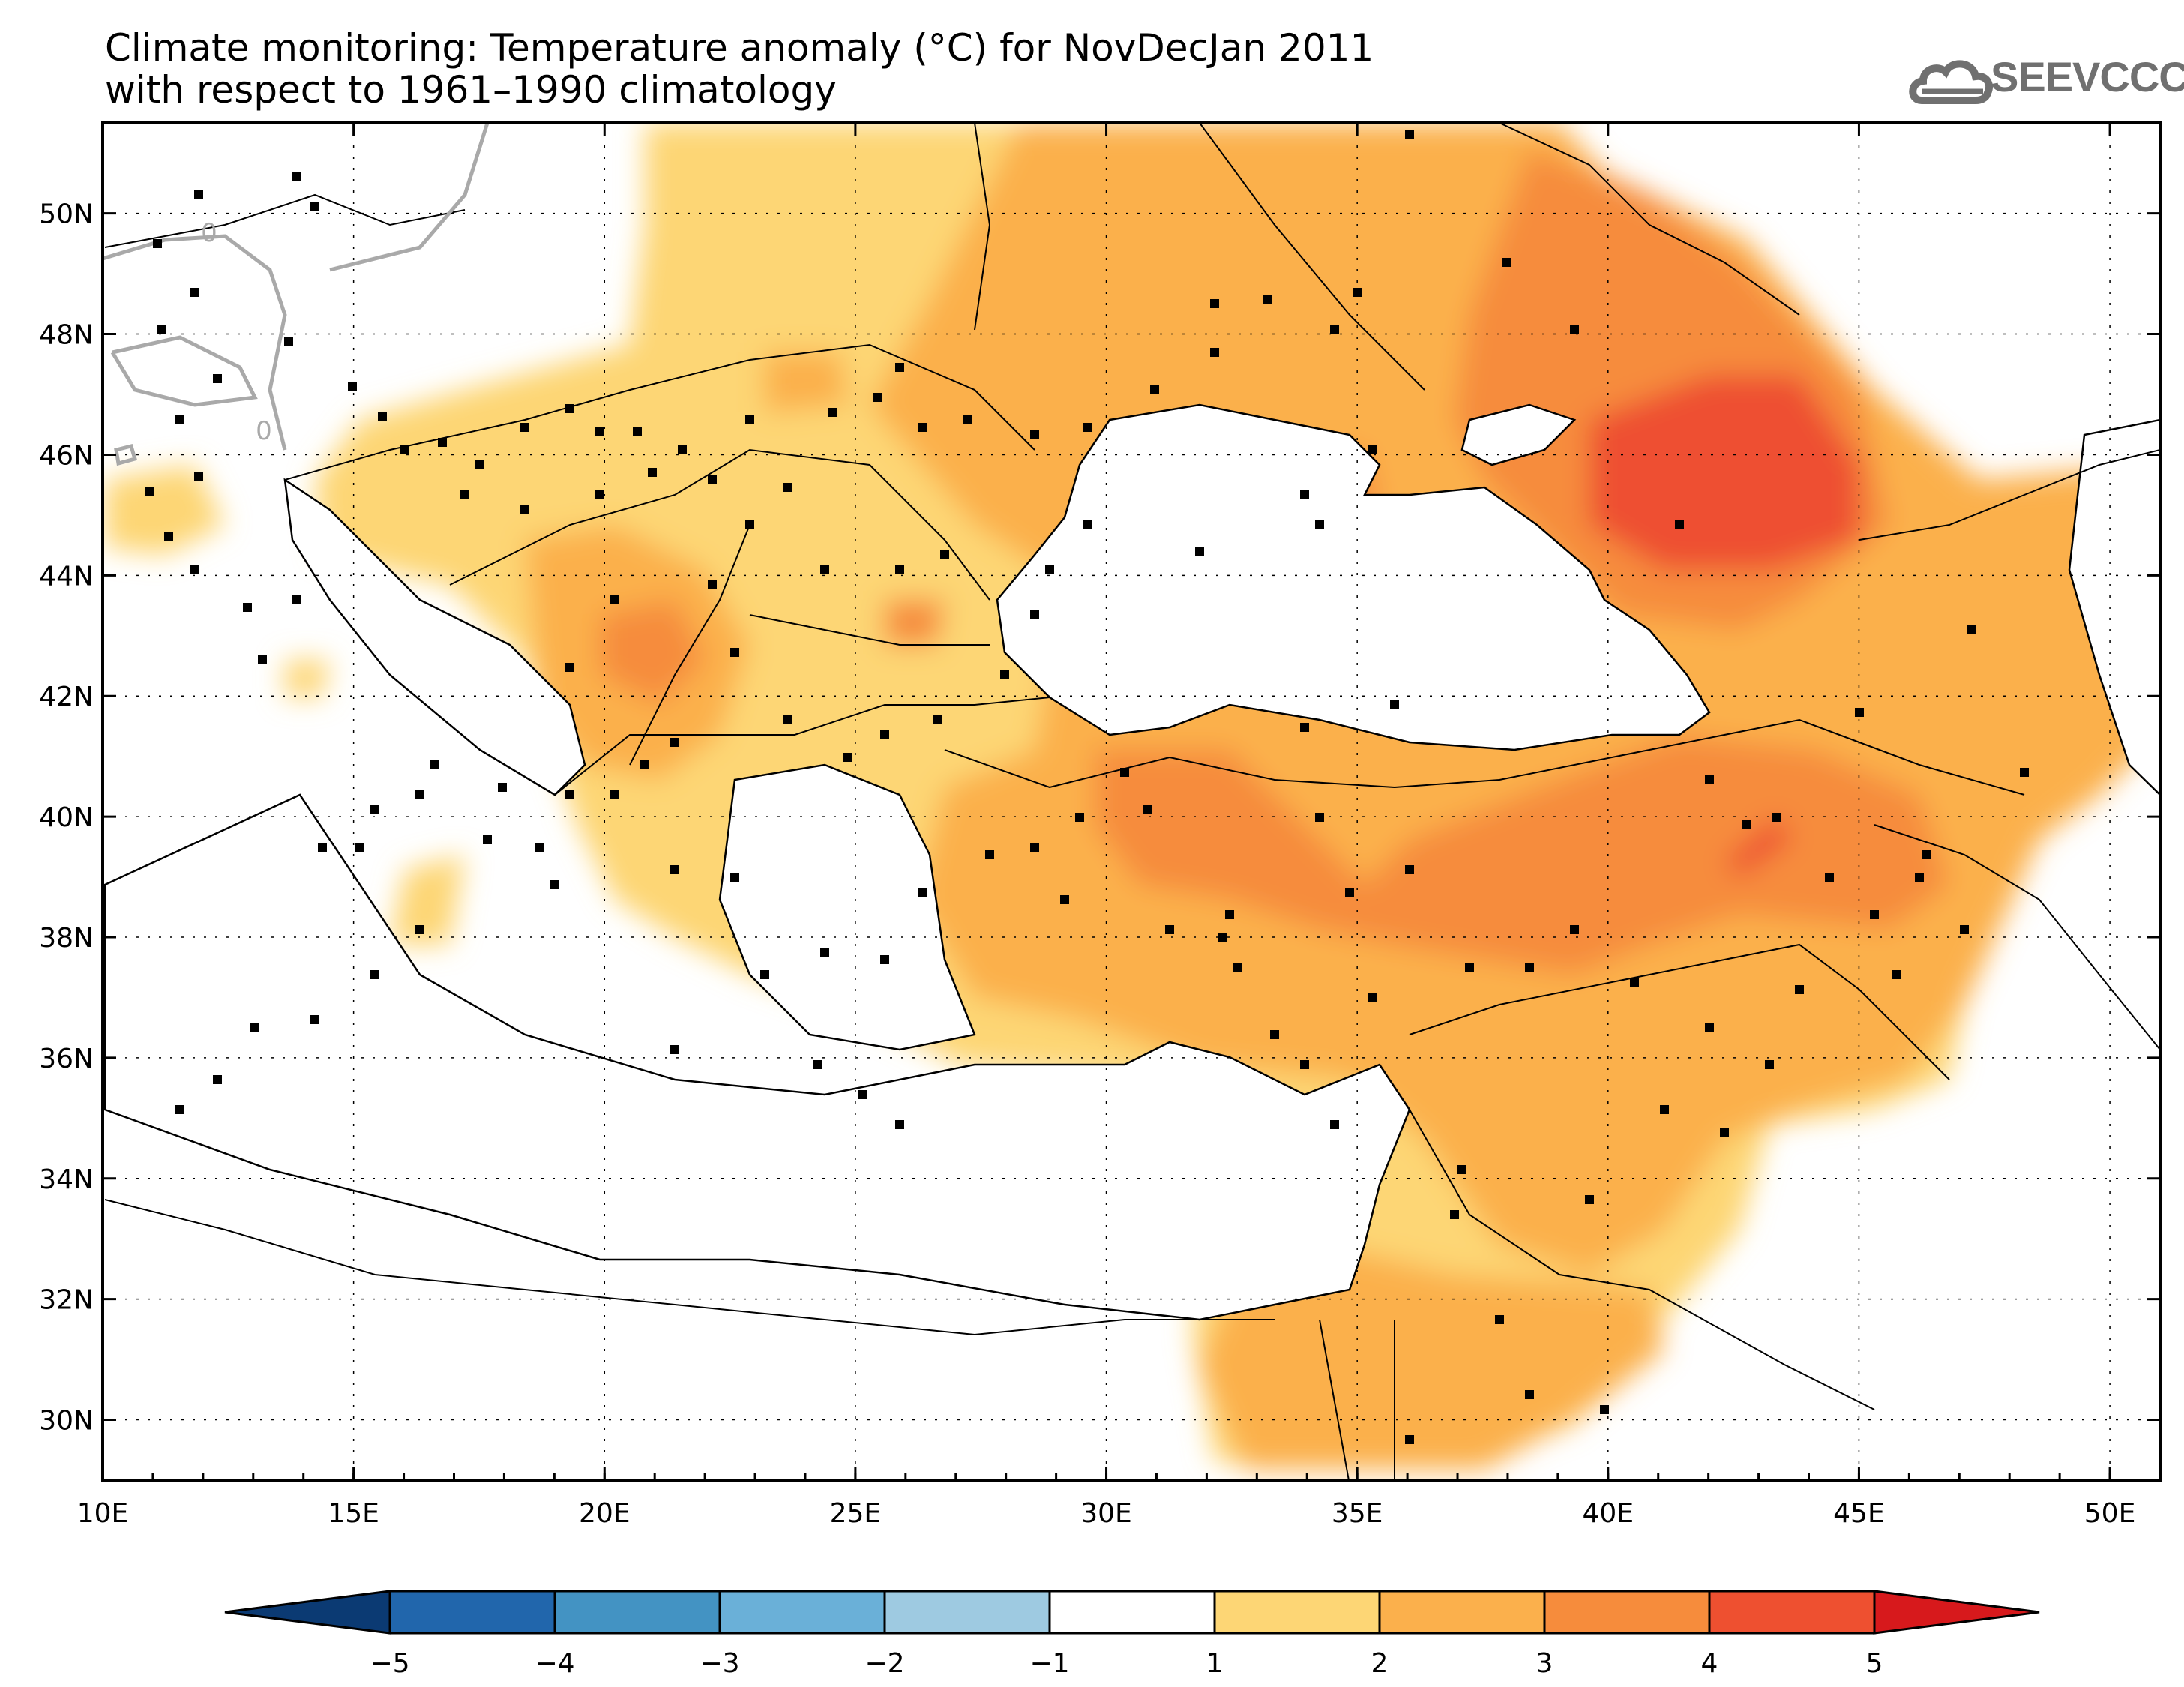 This screenshot has width=2184, height=1687. What do you see at coordinates (1859, 1513) in the screenshot?
I see `lon-tick-label: 45E` at bounding box center [1859, 1513].